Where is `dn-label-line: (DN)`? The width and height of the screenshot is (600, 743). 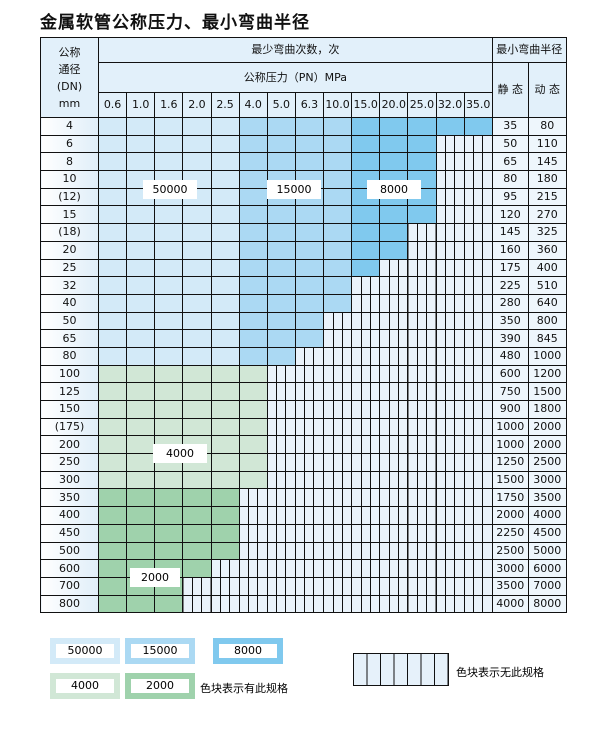
dn-label-line: (DN) is located at coordinates (69, 86).